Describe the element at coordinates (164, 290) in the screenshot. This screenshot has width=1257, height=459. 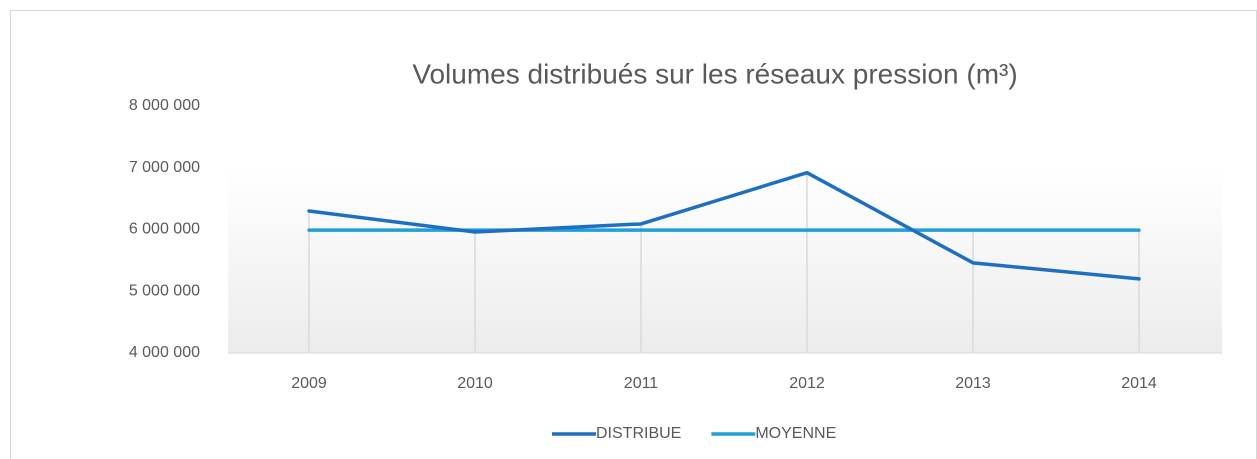
I see `y-tick-label: 5 000 000` at that location.